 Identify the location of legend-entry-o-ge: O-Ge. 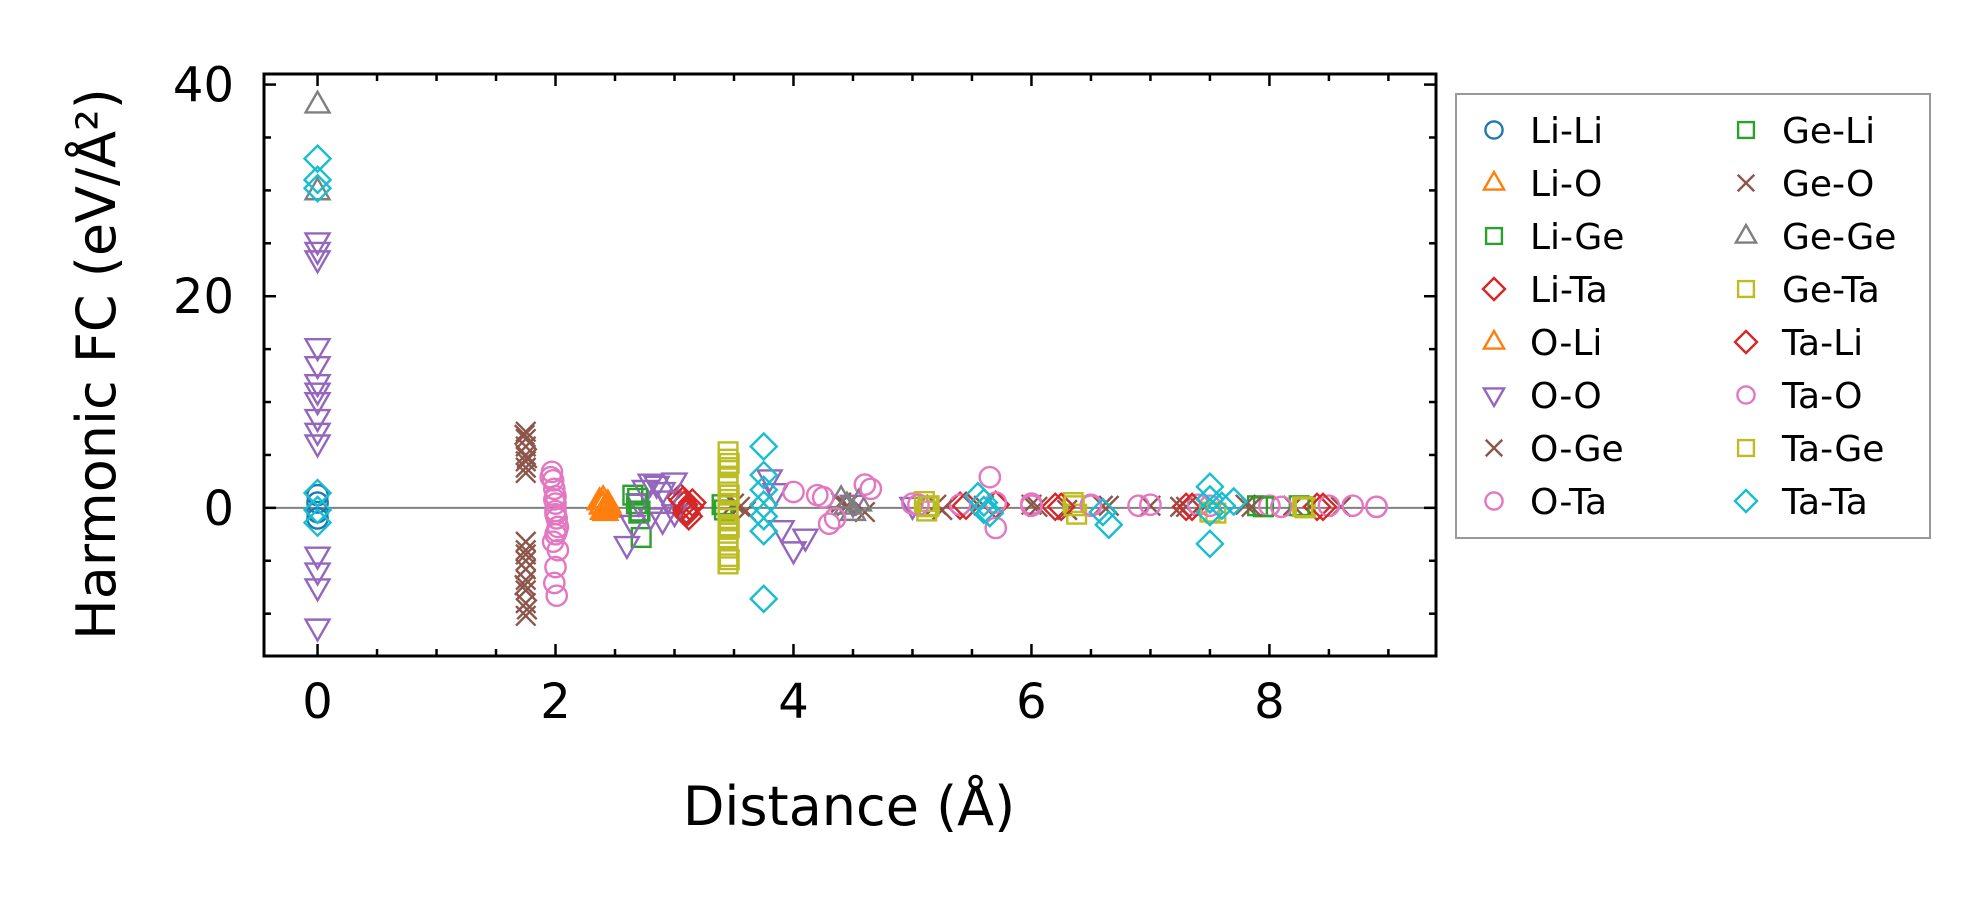
(1554, 449).